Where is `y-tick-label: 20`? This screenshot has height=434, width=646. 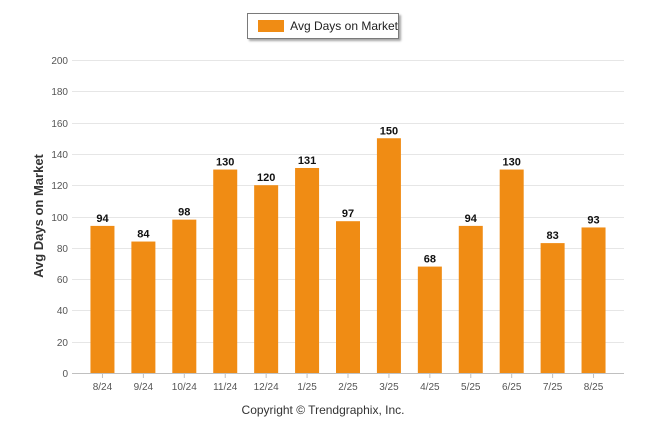
y-tick-label: 20 is located at coordinates (63, 343).